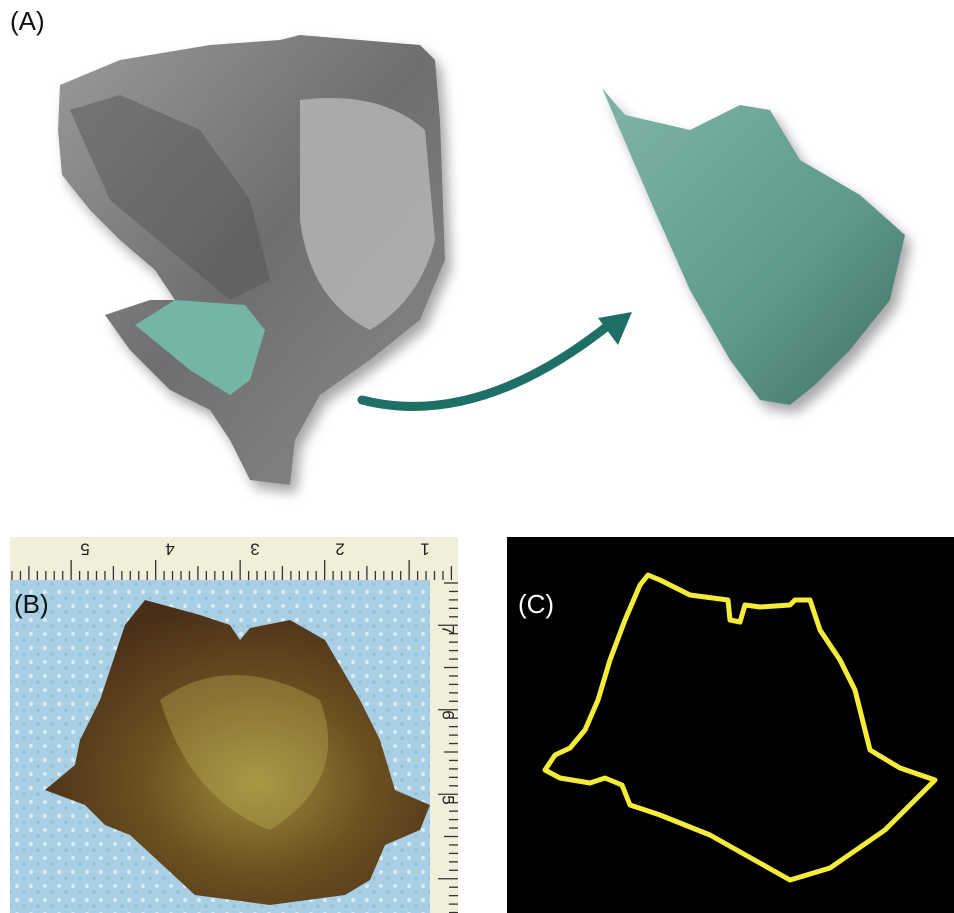  I want to click on ruler-side, so click(444, 746).